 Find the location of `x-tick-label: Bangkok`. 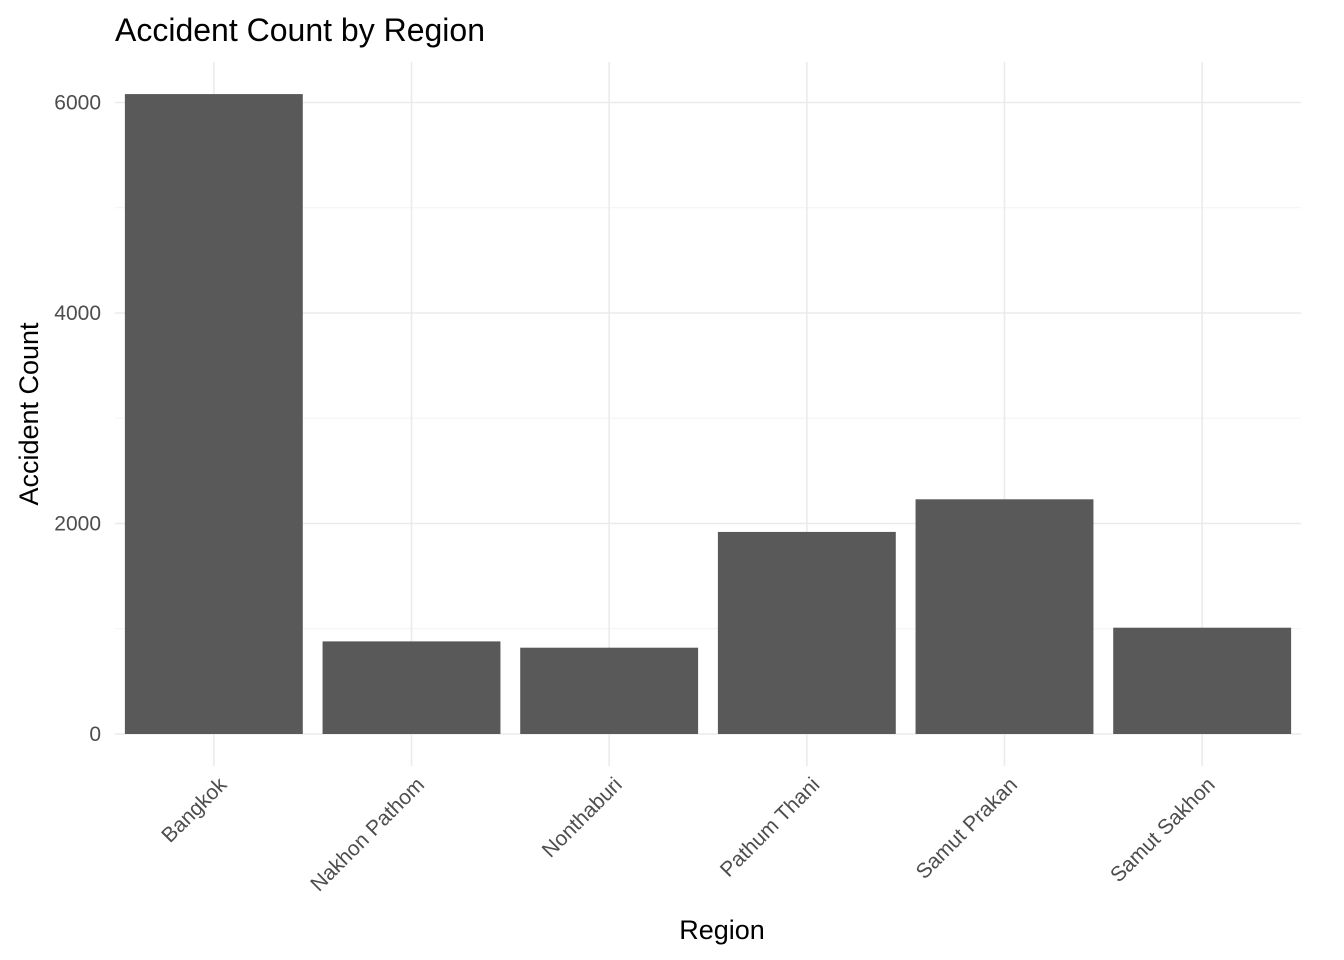

x-tick-label: Bangkok is located at coordinates (194, 810).